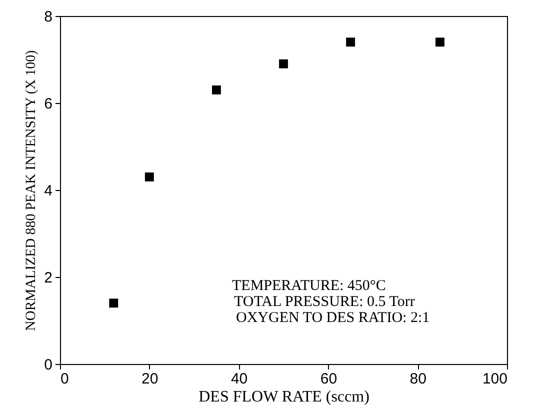  What do you see at coordinates (495, 379) in the screenshot?
I see `x-tick-label: 100` at bounding box center [495, 379].